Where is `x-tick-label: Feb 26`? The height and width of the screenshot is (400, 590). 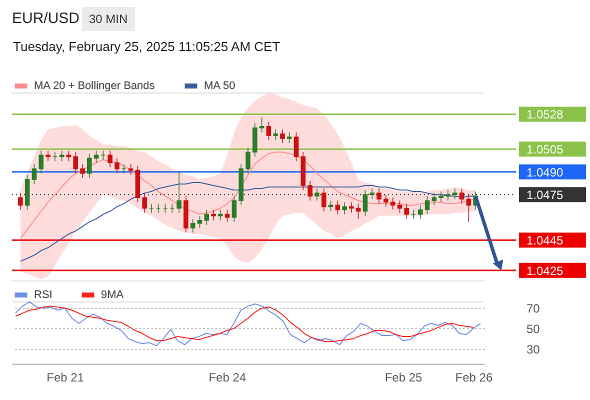
x-tick-label: Feb 26 is located at coordinates (474, 377).